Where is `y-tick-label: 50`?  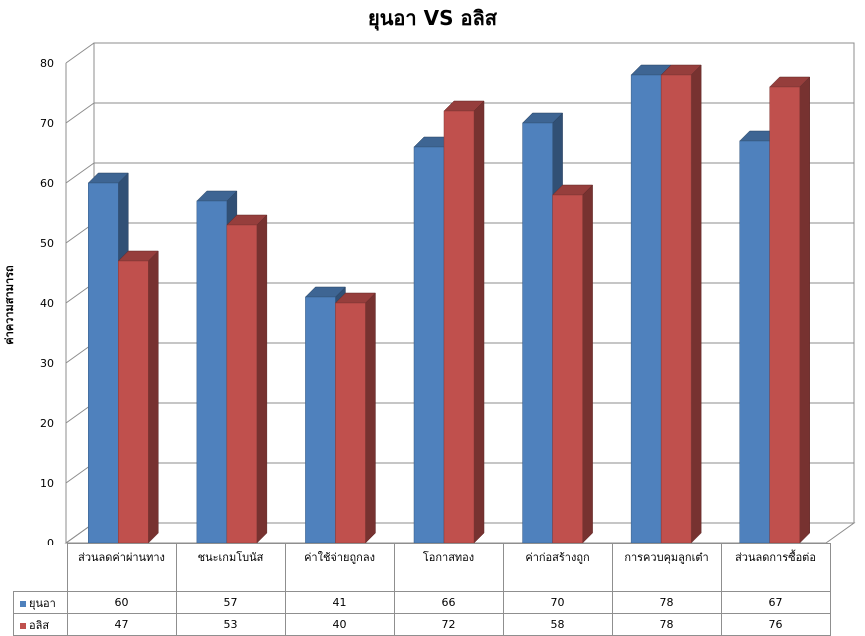
y-tick-label: 50 is located at coordinates (47, 243).